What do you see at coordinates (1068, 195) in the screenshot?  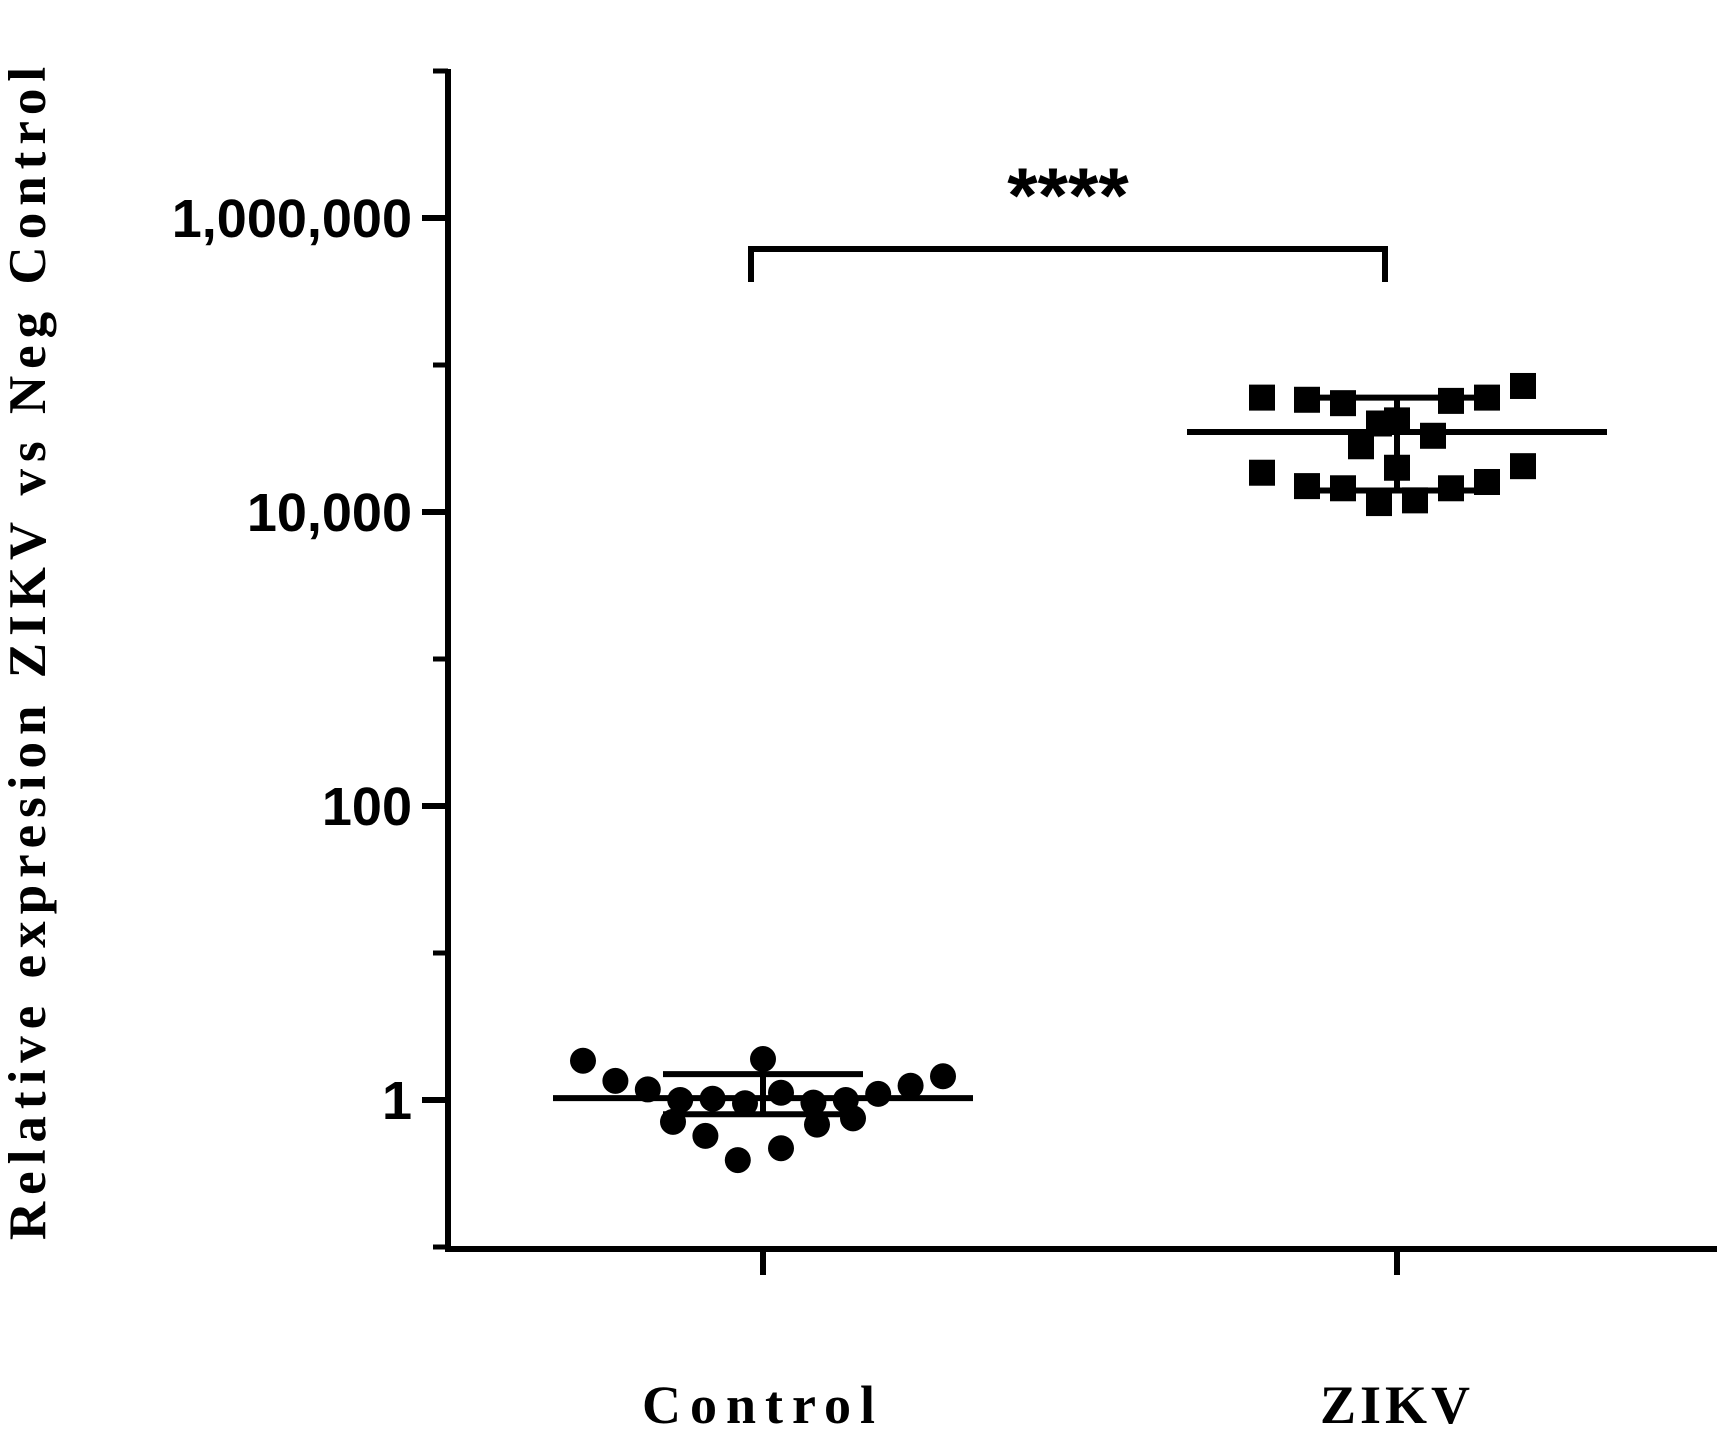 I see `significance-label: ****` at bounding box center [1068, 195].